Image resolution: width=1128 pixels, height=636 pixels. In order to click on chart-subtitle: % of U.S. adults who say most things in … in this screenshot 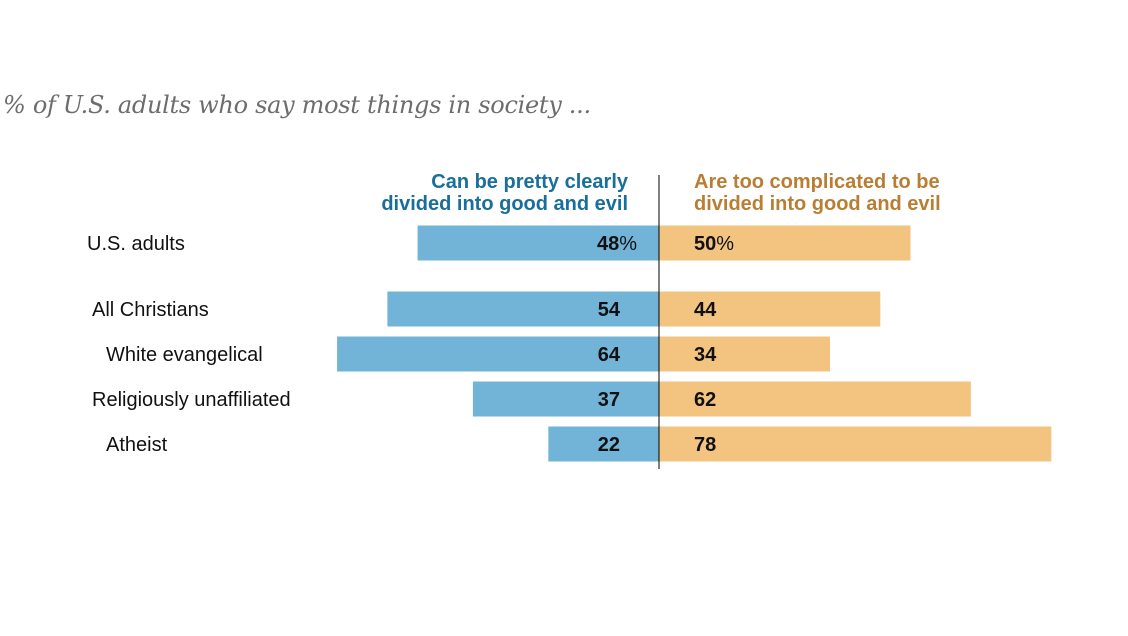, I will do `click(297, 105)`.